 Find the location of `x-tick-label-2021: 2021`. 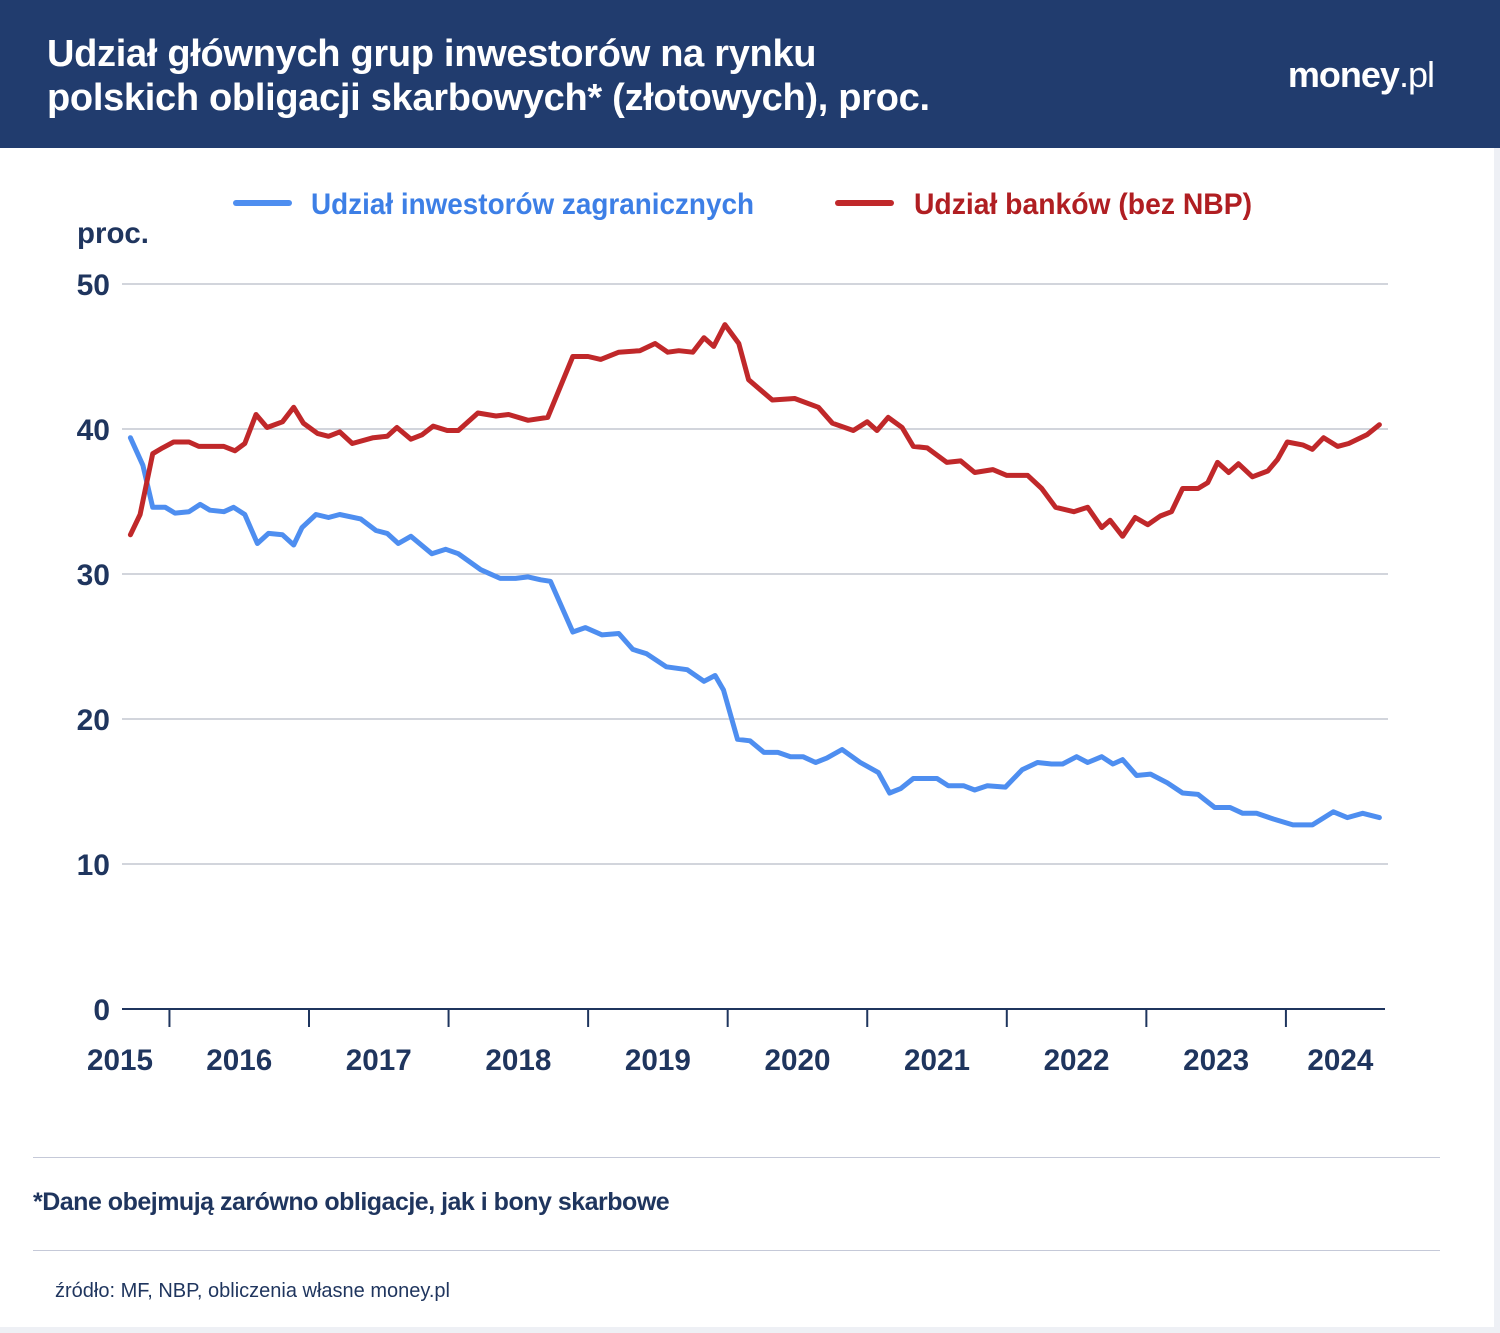

x-tick-label-2021: 2021 is located at coordinates (937, 1060).